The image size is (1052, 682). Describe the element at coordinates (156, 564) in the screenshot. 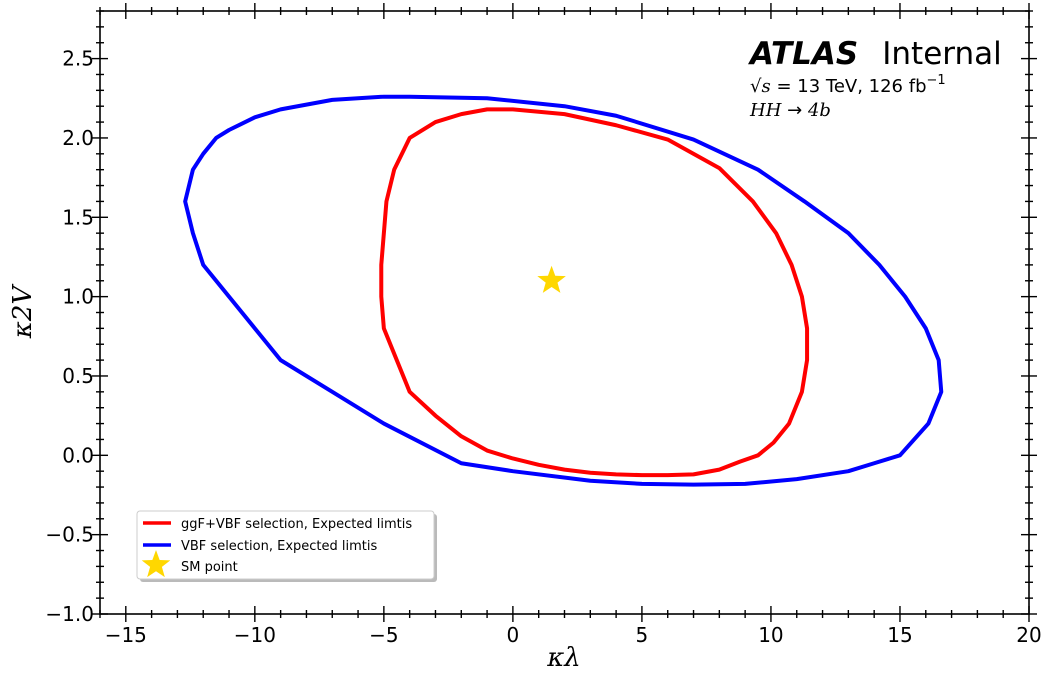

I see `legend-swatch-sm-point` at that location.